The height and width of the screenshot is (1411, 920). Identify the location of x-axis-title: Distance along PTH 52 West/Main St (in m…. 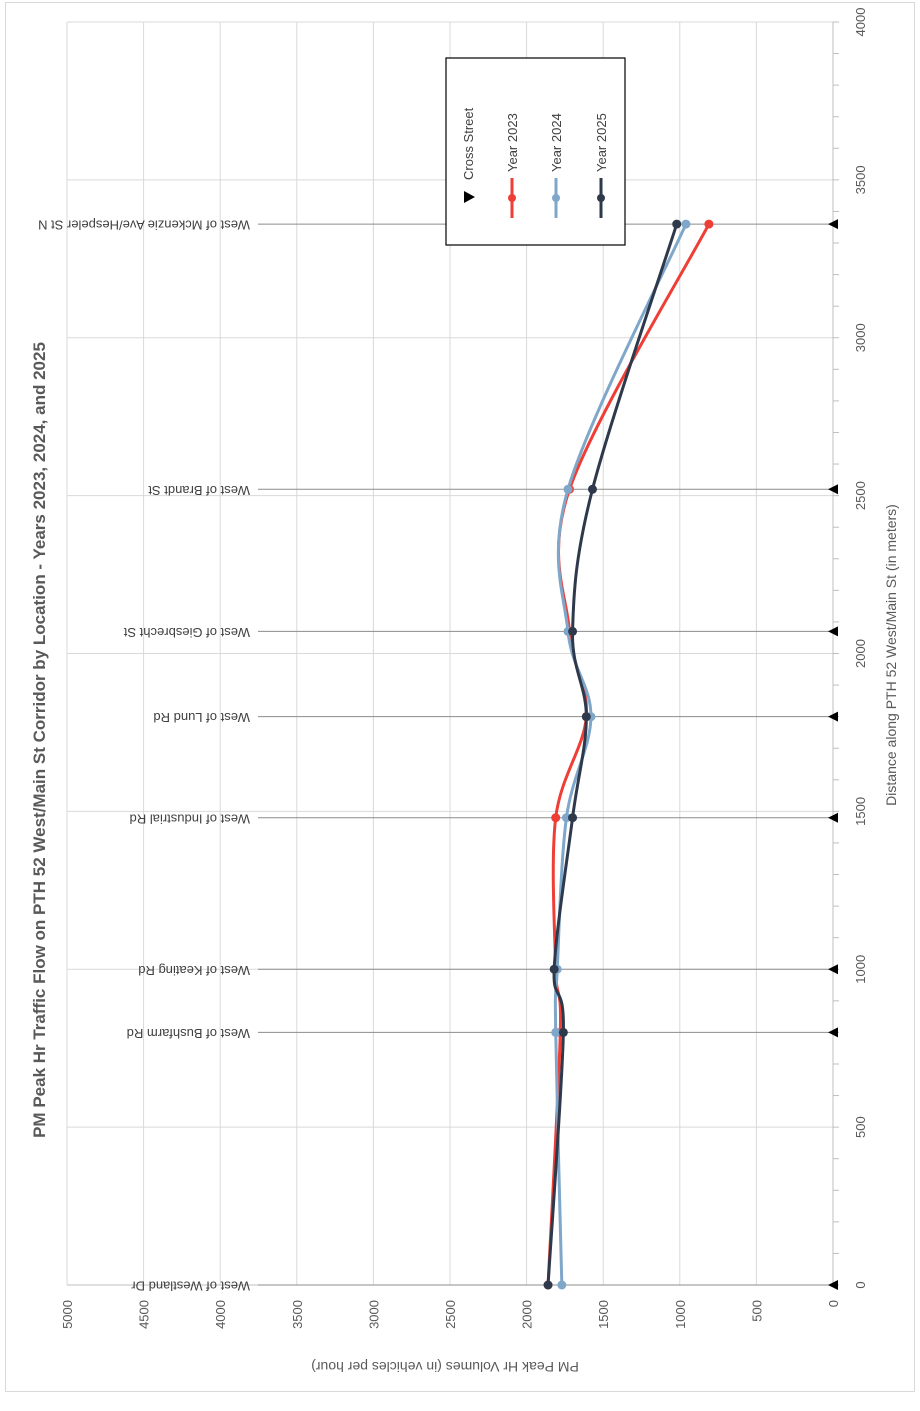
(891, 655).